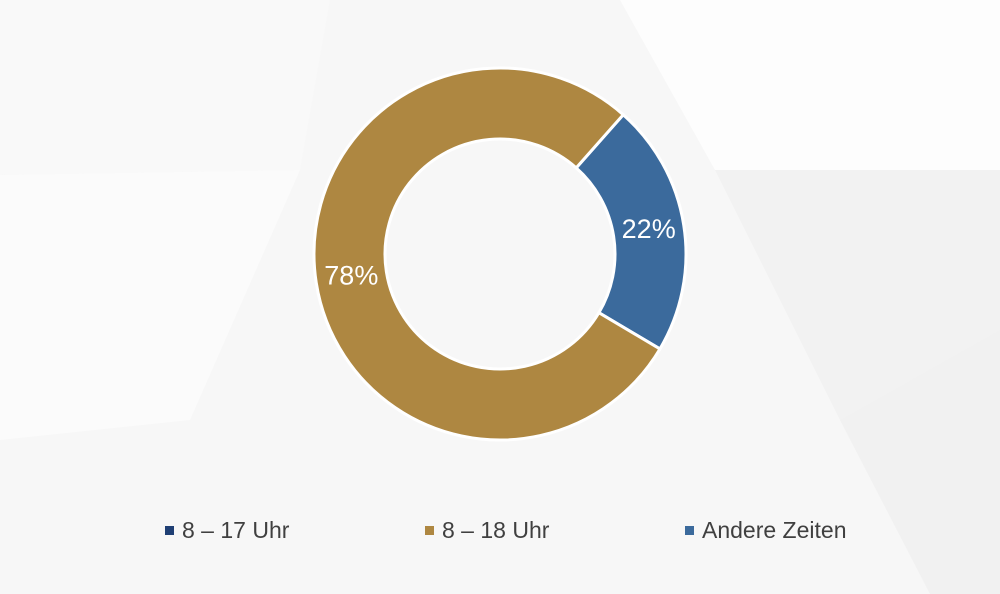 The image size is (1000, 594). What do you see at coordinates (236, 529) in the screenshot?
I see `legend-label-8-17: 8 – 17 Uhr` at bounding box center [236, 529].